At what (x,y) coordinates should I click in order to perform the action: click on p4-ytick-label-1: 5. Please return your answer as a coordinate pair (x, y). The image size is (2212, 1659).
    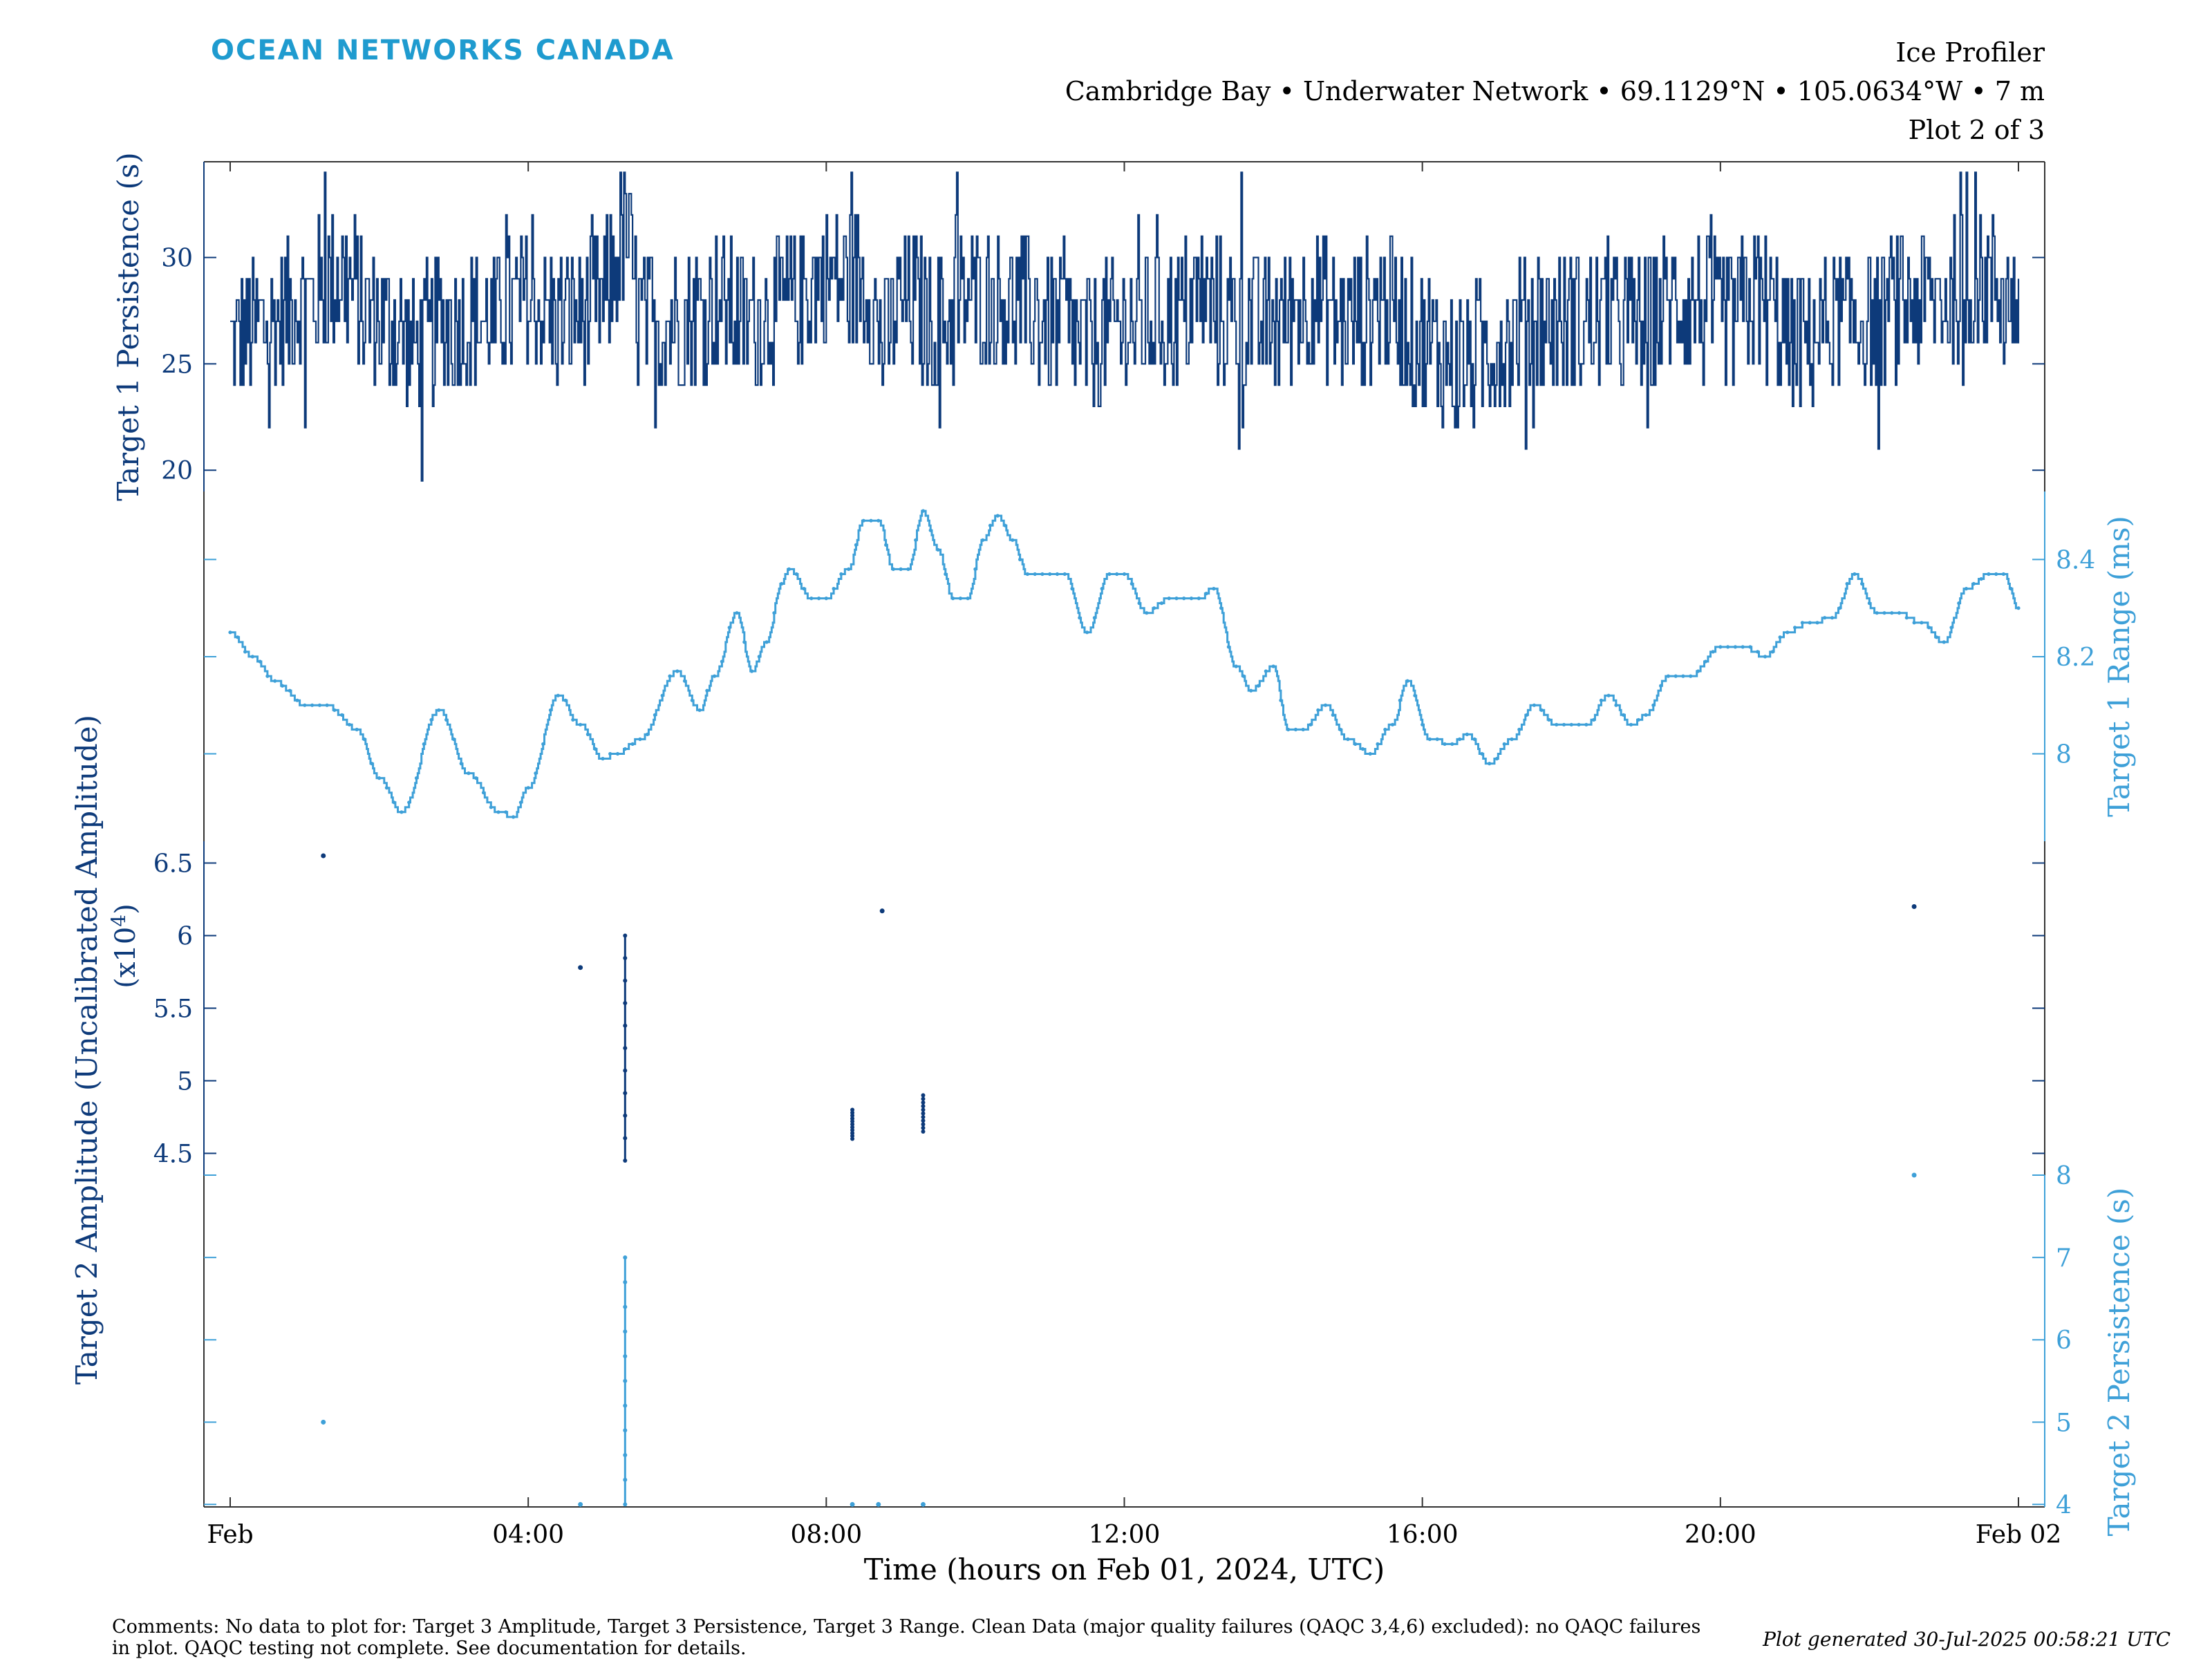
    Looking at the image, I should click on (2064, 1423).